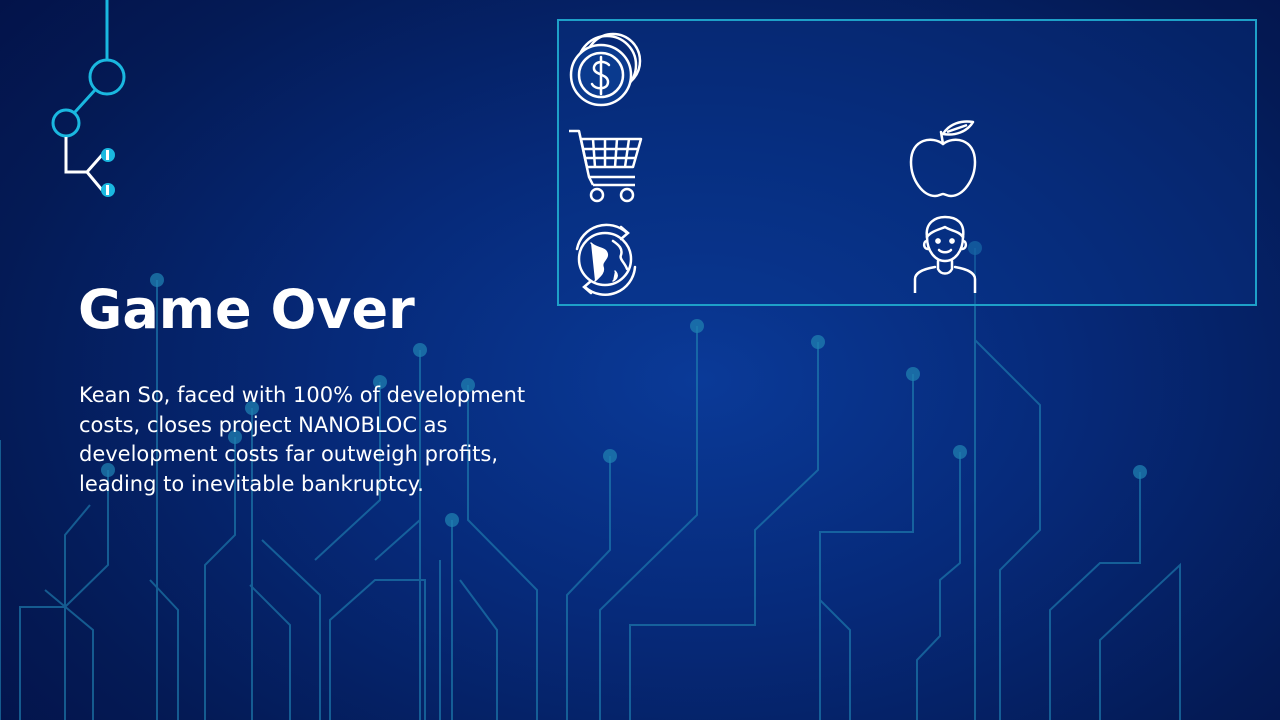 The height and width of the screenshot is (720, 1280). I want to click on page-title: Game Over, so click(246, 309).